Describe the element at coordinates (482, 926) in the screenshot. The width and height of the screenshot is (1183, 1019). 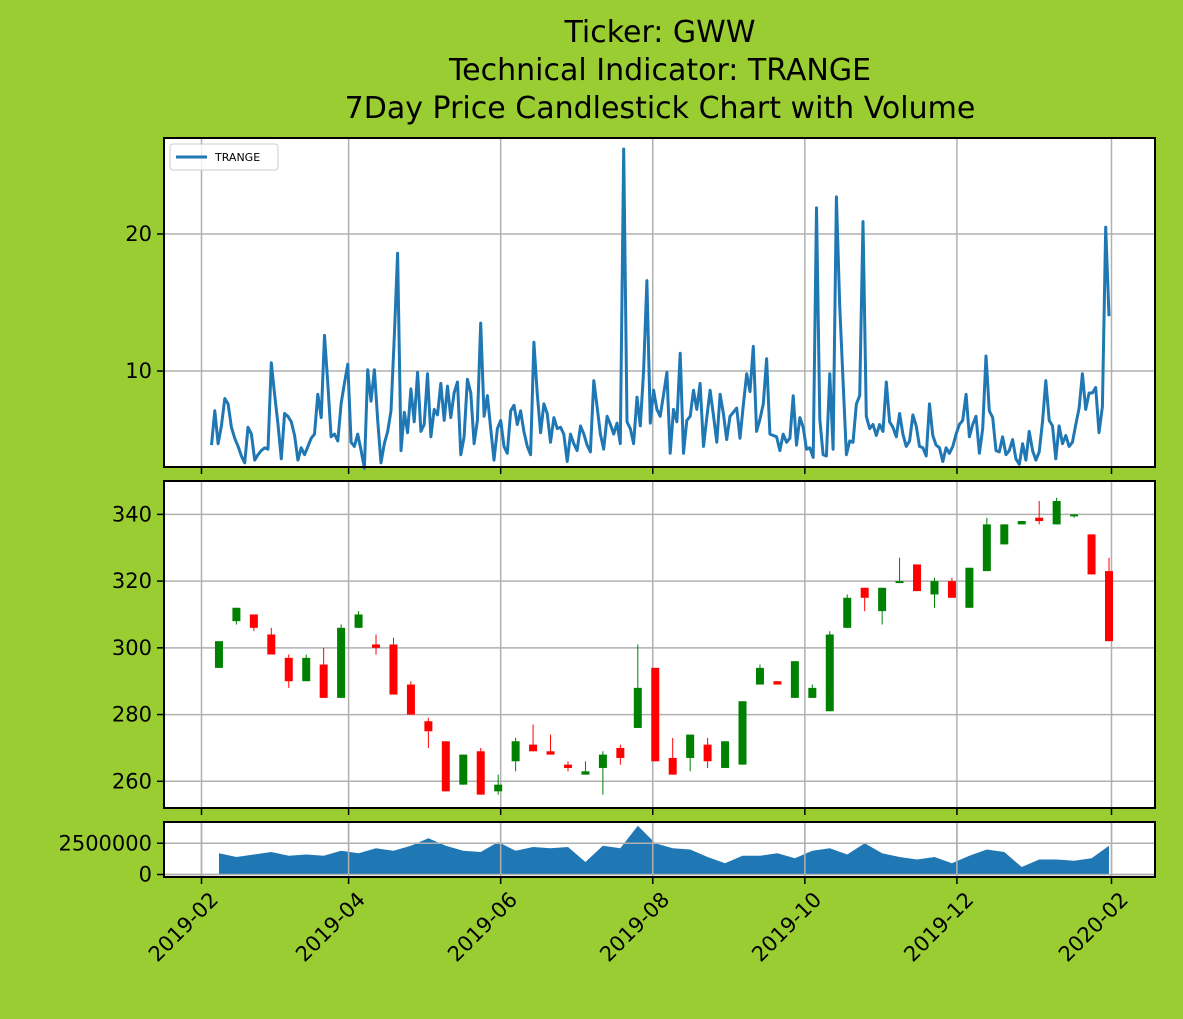
I see `x-tick-label: 2019-06` at that location.